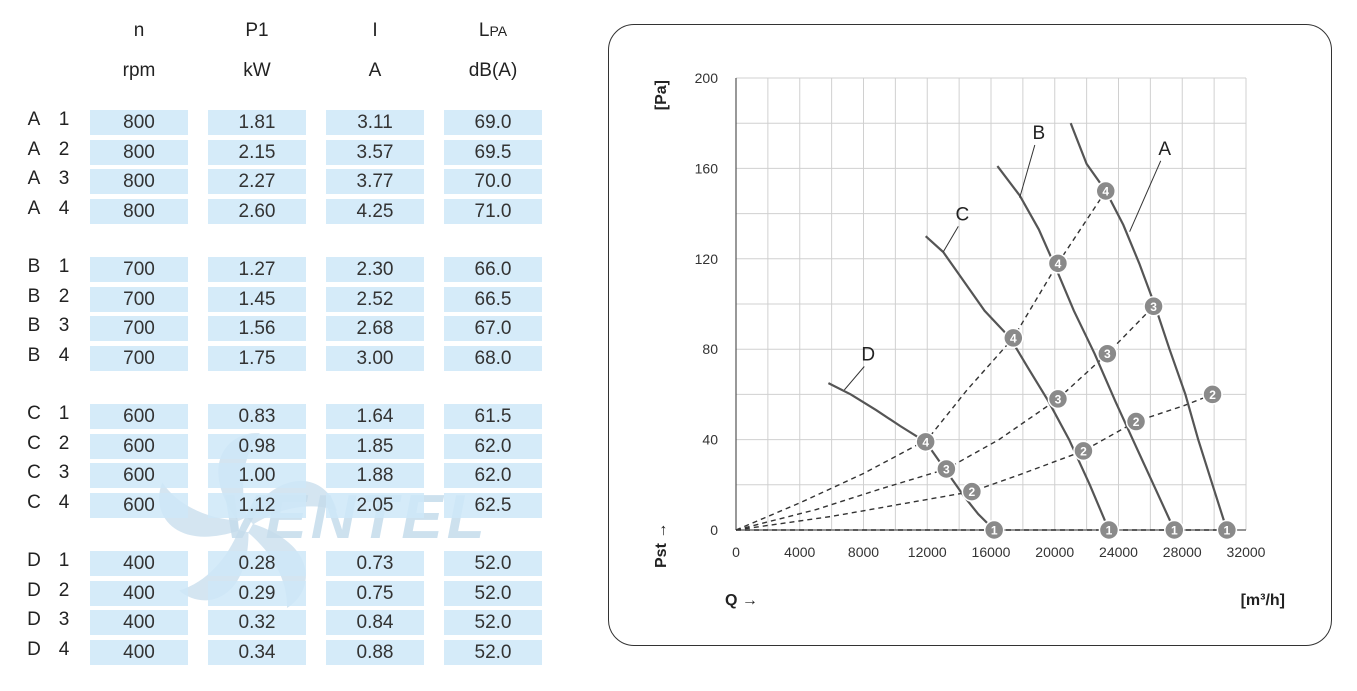 Image resolution: width=1357 pixels, height=691 pixels. Describe the element at coordinates (493, 269) in the screenshot. I see `table-cell-lpa: 66.0` at that location.